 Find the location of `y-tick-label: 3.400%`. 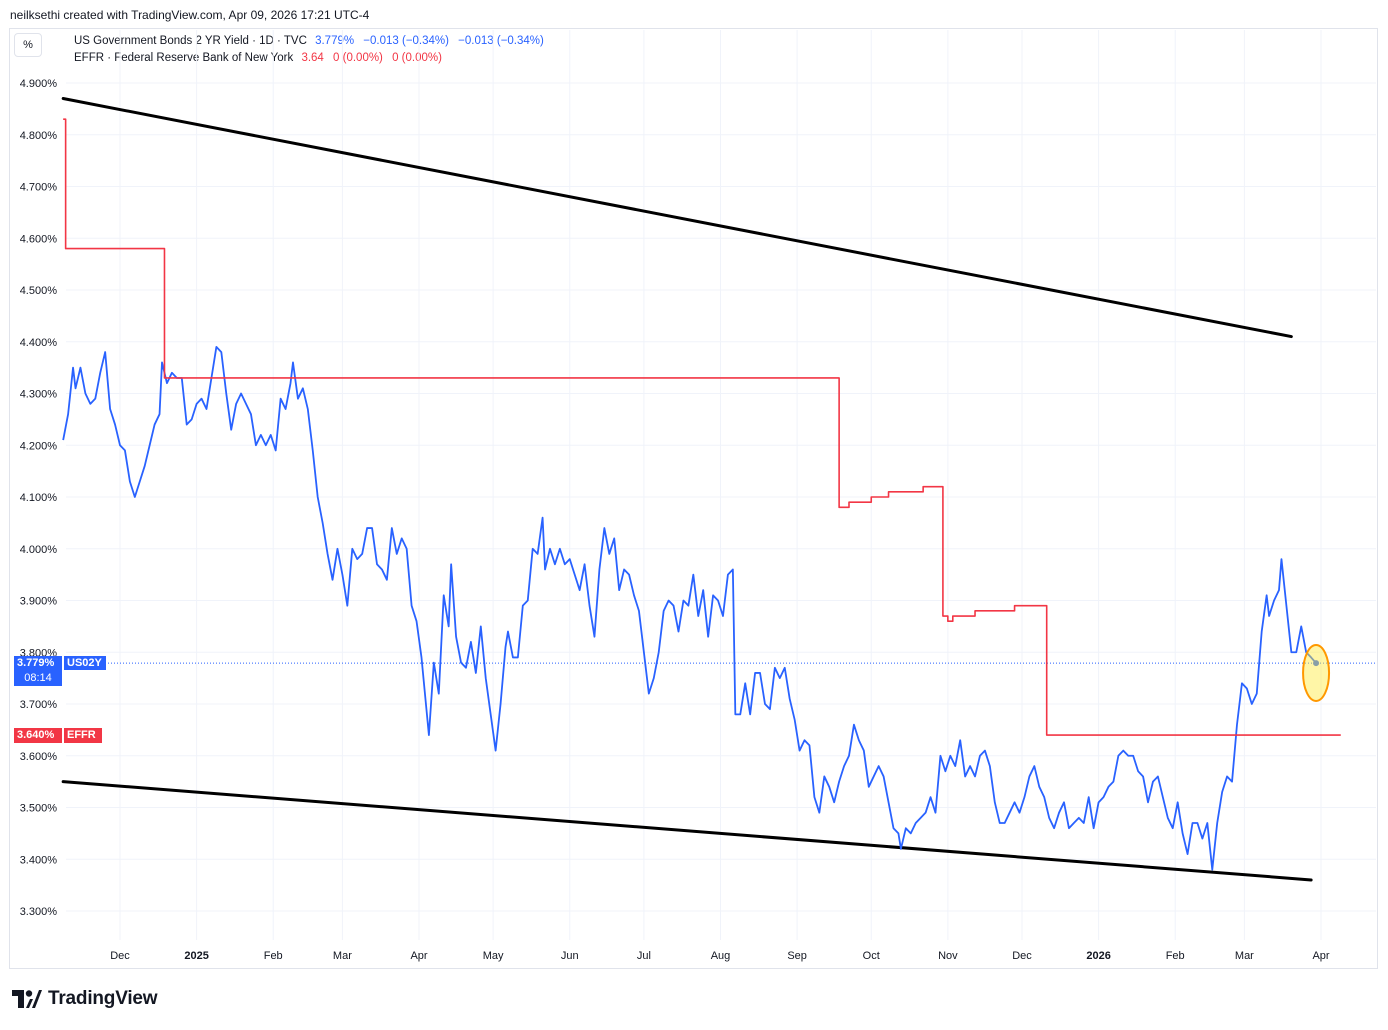

y-tick-label: 3.400% is located at coordinates (39, 860).